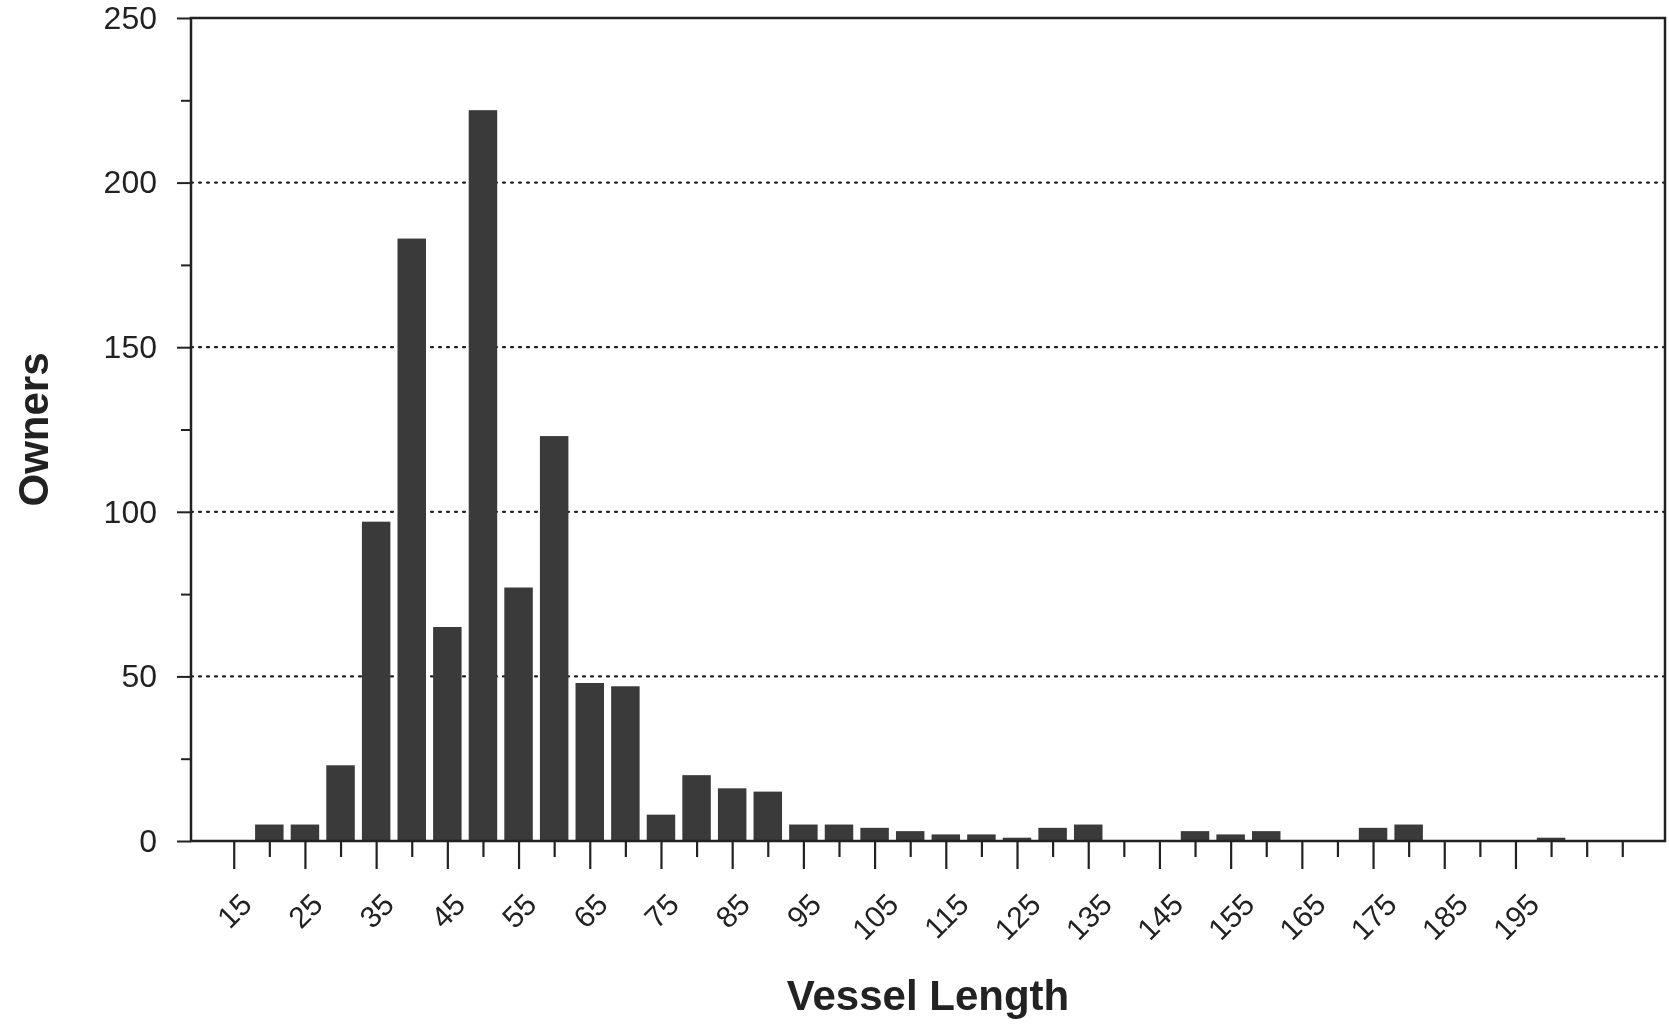  What do you see at coordinates (234, 911) in the screenshot?
I see `x-tick-label: 15` at bounding box center [234, 911].